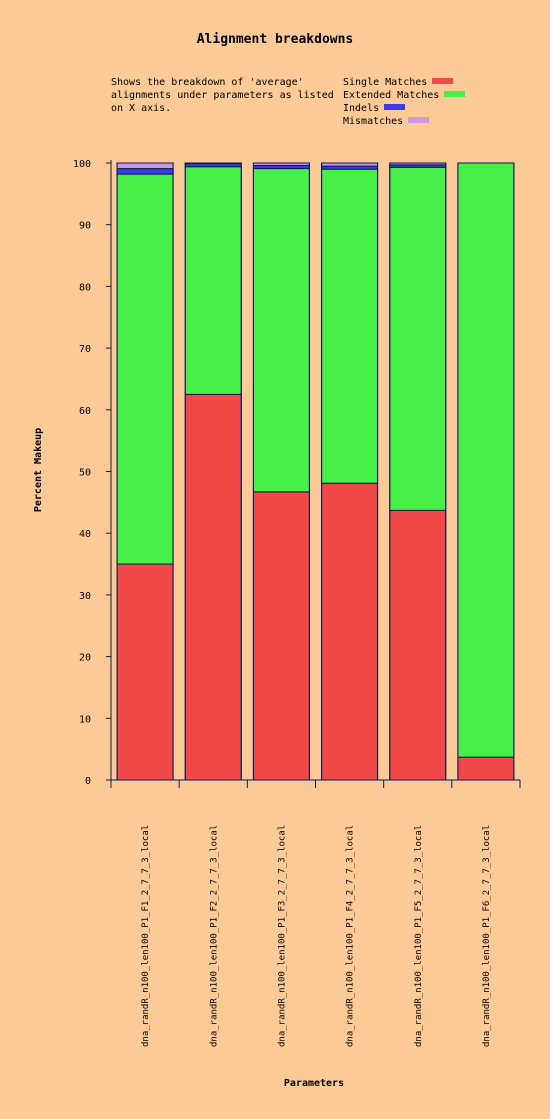  I want to click on y-tick-label: 70, so click(85, 349).